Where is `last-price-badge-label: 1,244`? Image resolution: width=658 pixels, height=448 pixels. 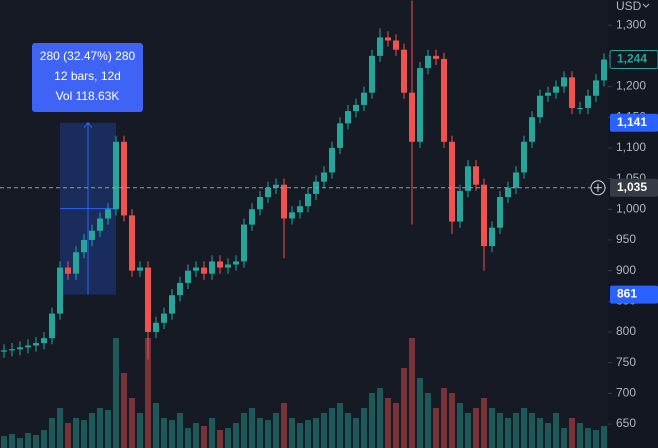
last-price-badge-label: 1,244 is located at coordinates (632, 59).